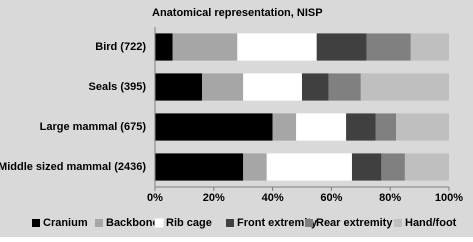 This screenshot has height=242, width=473. Describe the element at coordinates (237, 13) in the screenshot. I see `chart-title: Anatomical representation, NISP` at that location.